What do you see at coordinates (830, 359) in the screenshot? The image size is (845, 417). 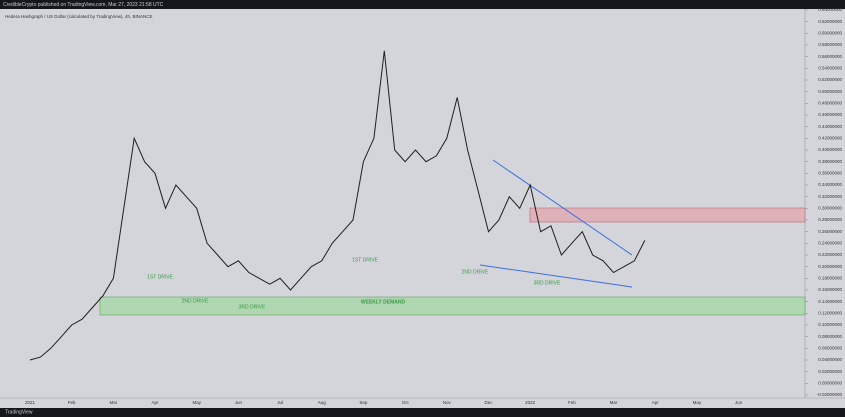 I see `y-tick-label: 0.04000000` at bounding box center [830, 359].